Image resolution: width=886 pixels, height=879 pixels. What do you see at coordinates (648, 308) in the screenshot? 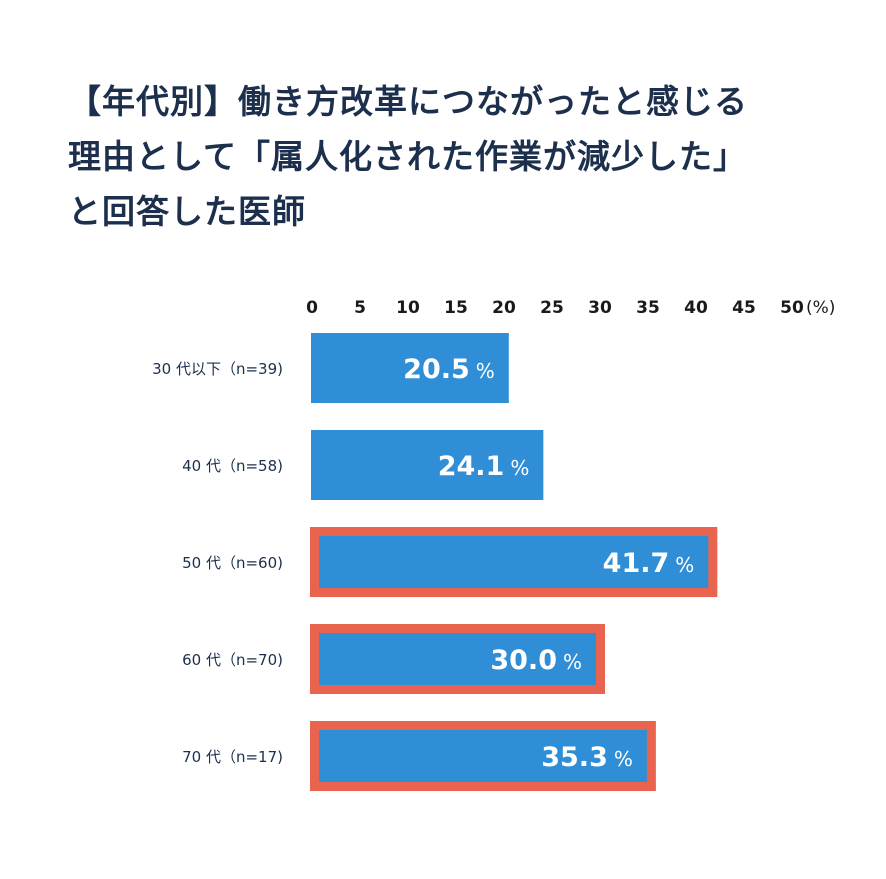
I see `x-tick-label: 35` at bounding box center [648, 308].